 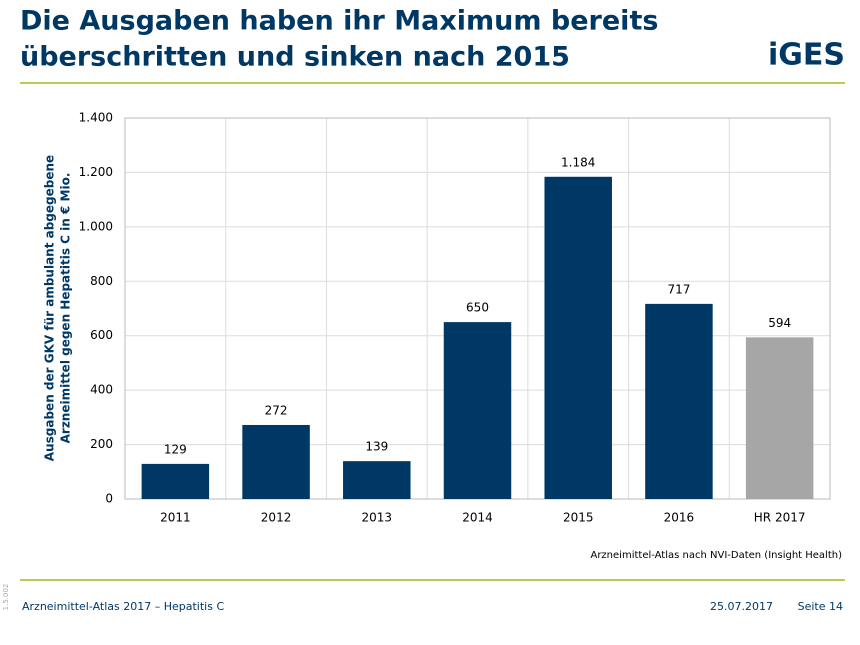 What do you see at coordinates (66, 308) in the screenshot?
I see `y-axis-label: Arzneimittel gegen Hepatitis C in € Mio.` at bounding box center [66, 308].